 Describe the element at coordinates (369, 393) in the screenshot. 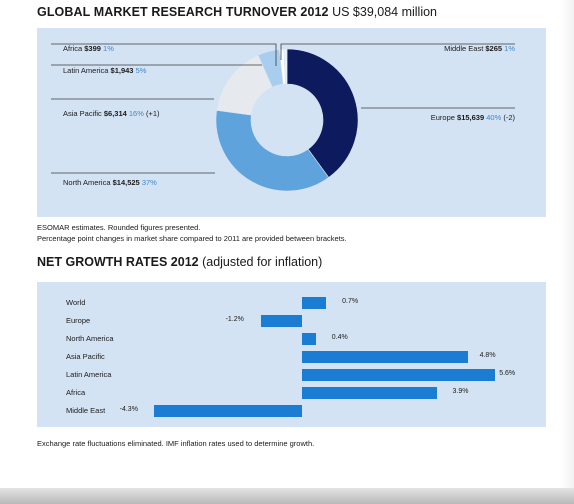

I see `bar-africa` at that location.